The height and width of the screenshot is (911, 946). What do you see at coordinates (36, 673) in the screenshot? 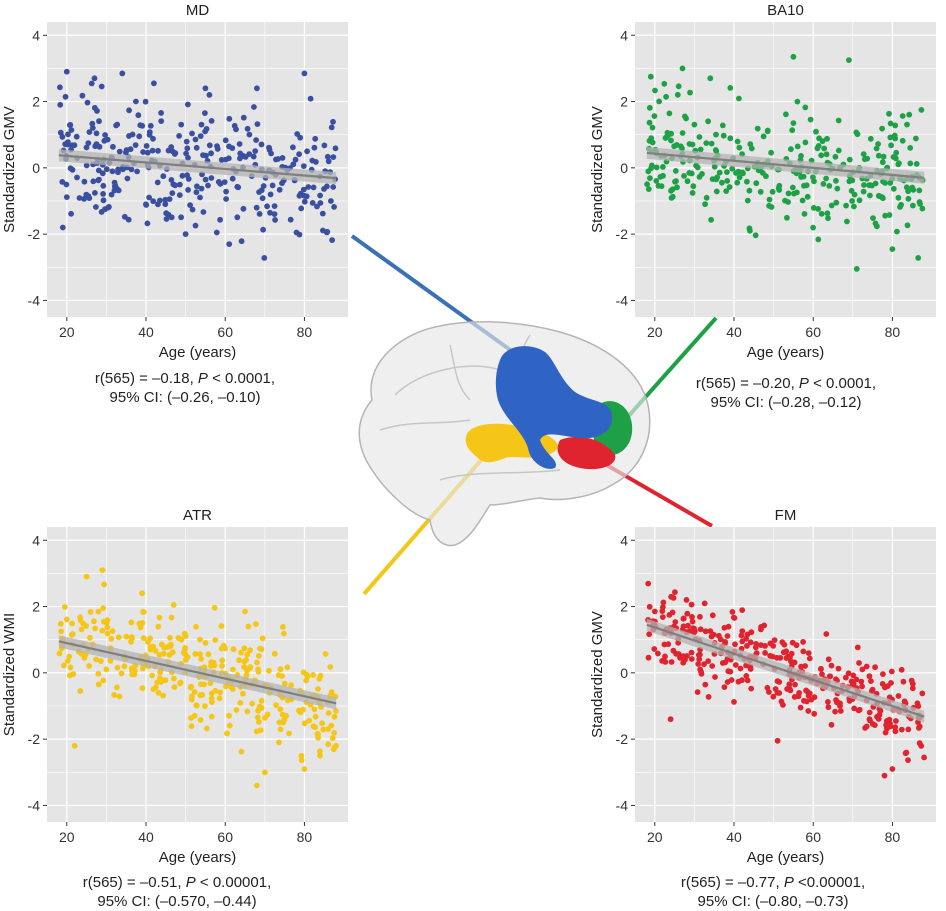
I see `y-tick-label: 0` at bounding box center [36, 673].